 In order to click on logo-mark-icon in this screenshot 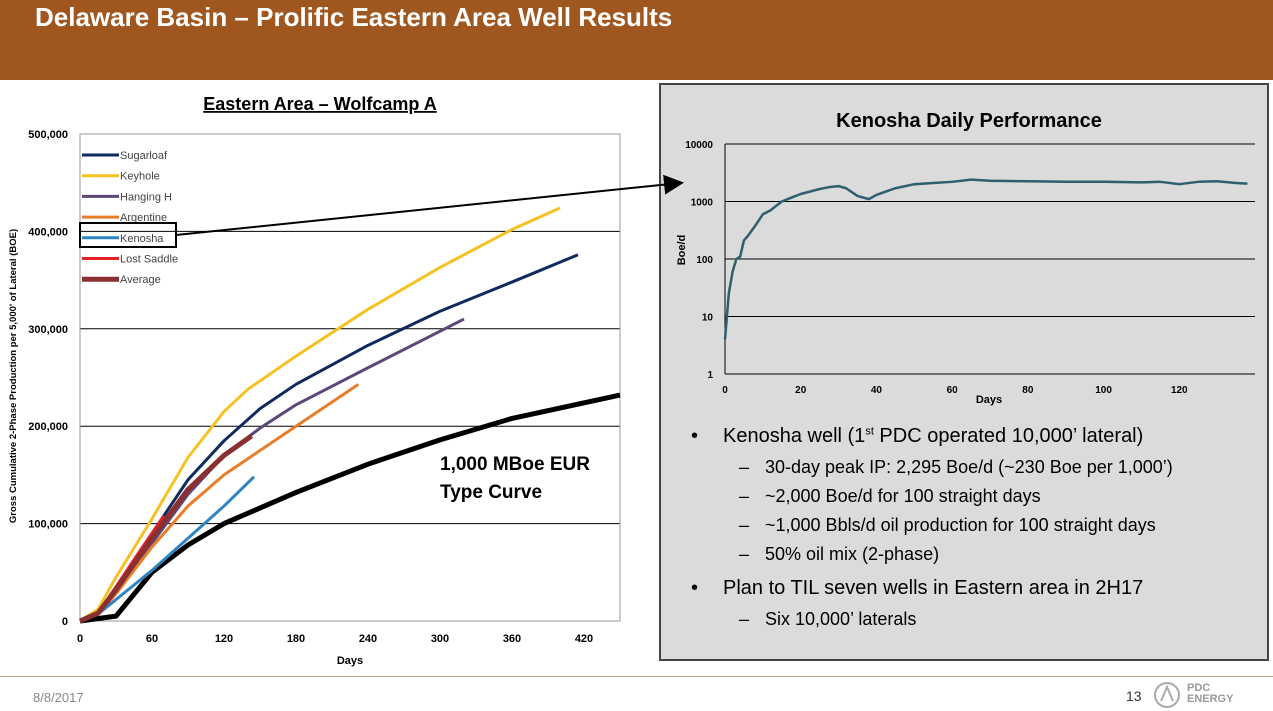, I will do `click(1167, 695)`.